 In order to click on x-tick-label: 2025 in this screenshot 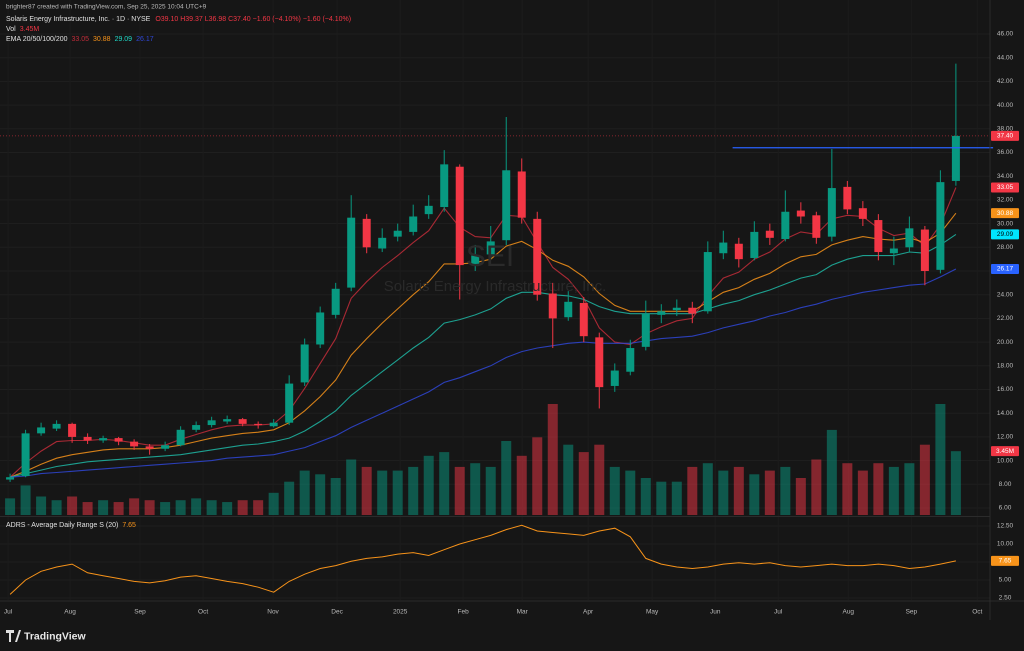, I will do `click(400, 612)`.